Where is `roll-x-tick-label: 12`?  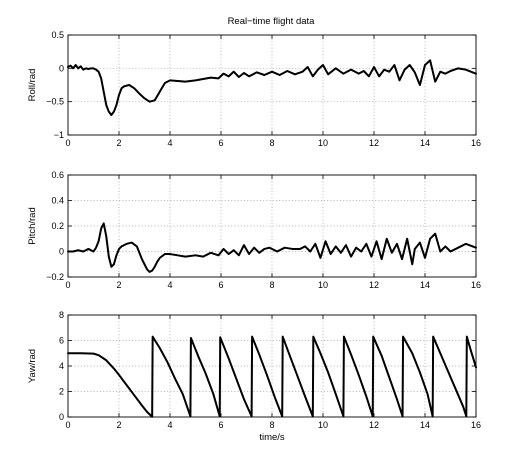 roll-x-tick-label: 12 is located at coordinates (374, 143).